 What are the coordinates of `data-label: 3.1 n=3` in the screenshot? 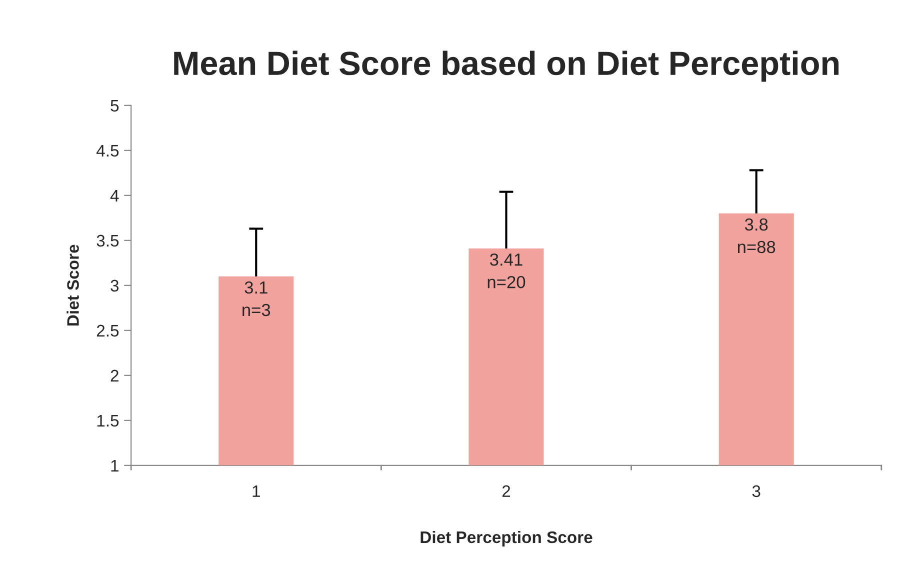 It's located at (256, 298).